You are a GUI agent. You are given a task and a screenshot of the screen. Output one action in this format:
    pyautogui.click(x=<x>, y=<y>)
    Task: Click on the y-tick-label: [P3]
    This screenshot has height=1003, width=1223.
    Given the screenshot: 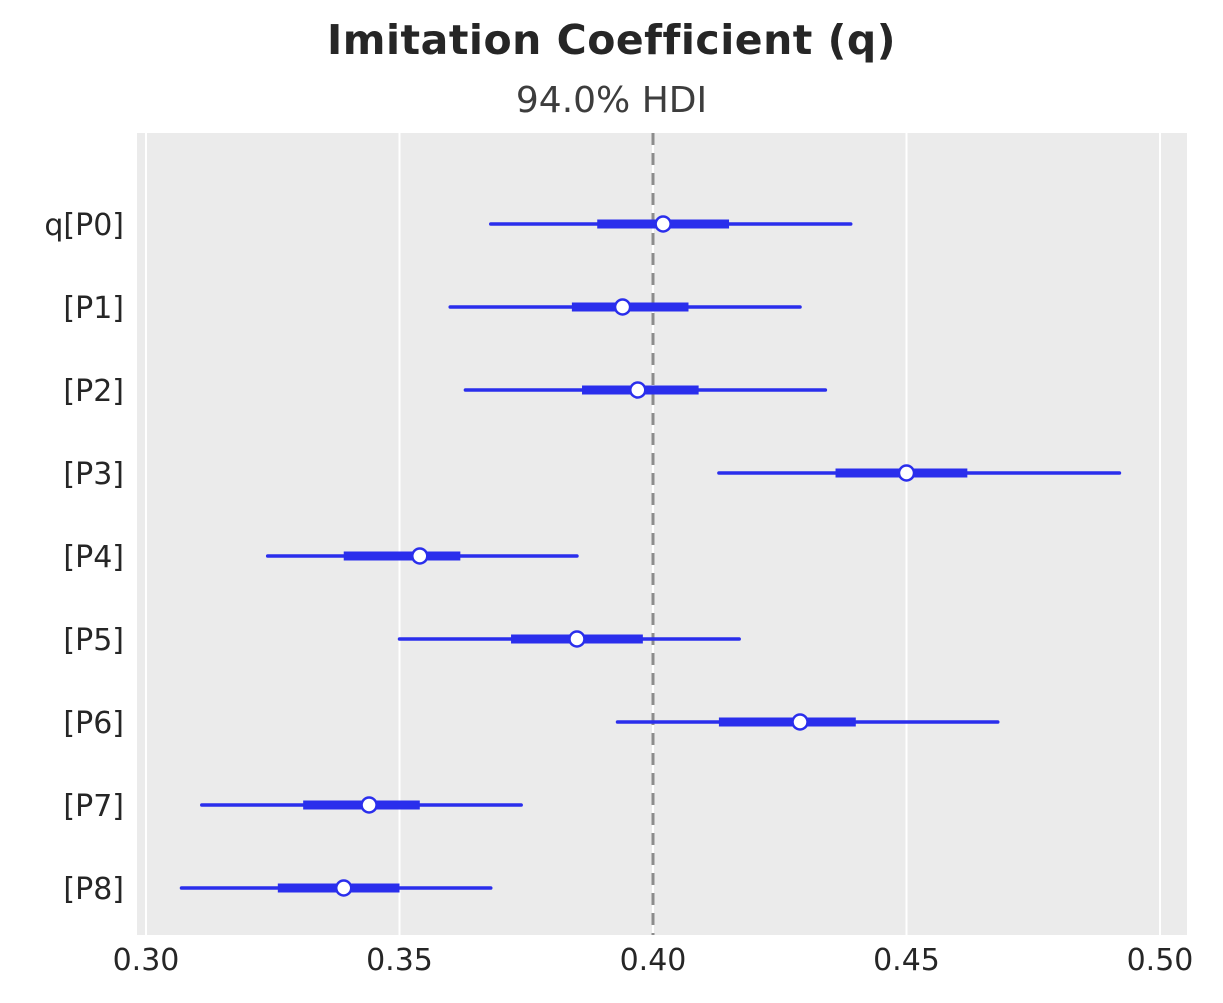 What is the action you would take?
    pyautogui.click(x=93, y=474)
    